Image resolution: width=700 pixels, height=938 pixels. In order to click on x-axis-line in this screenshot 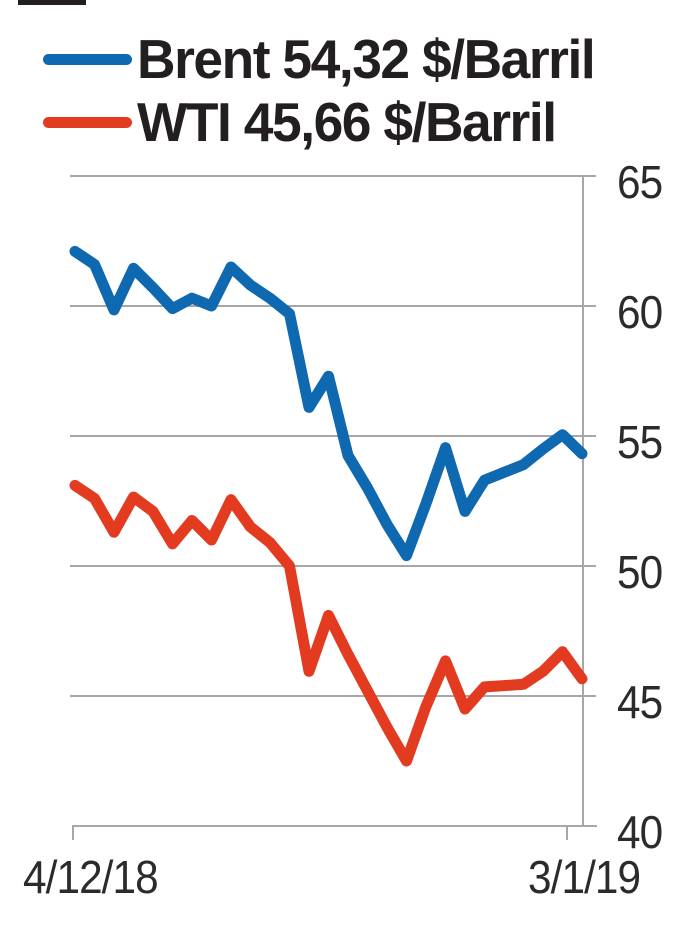, I will do `click(334, 826)`.